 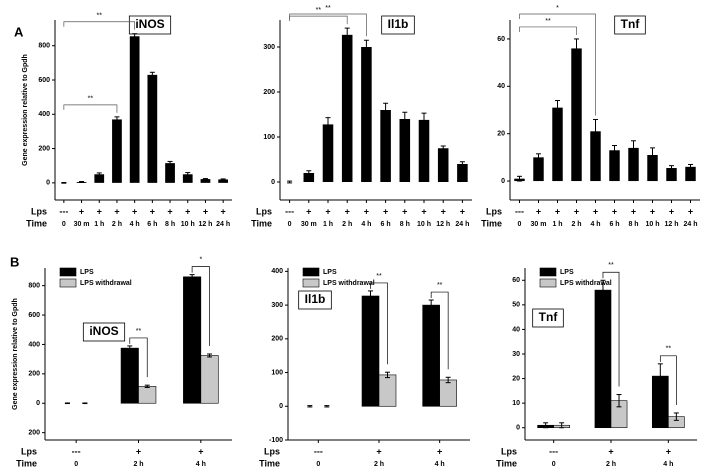 What do you see at coordinates (15, 354) in the screenshot?
I see `y-axis-label: Gene expression relative to Gpdh` at bounding box center [15, 354].